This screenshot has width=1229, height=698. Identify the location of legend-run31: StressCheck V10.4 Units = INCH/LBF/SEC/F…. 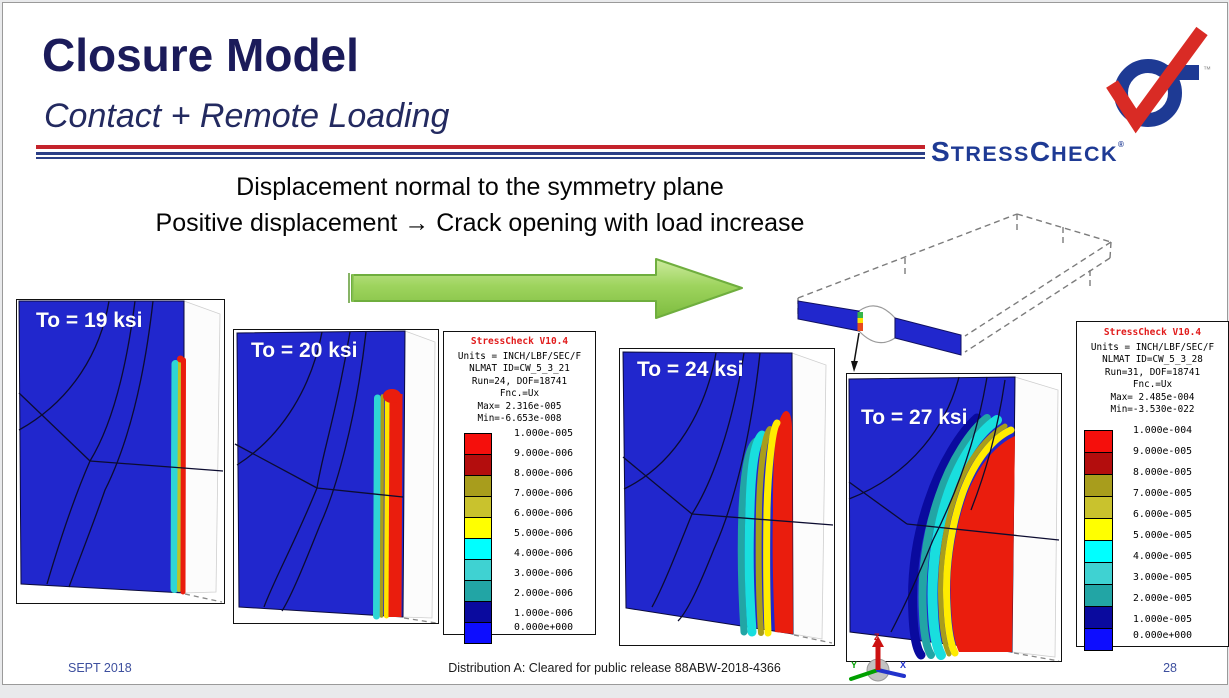
(1152, 486).